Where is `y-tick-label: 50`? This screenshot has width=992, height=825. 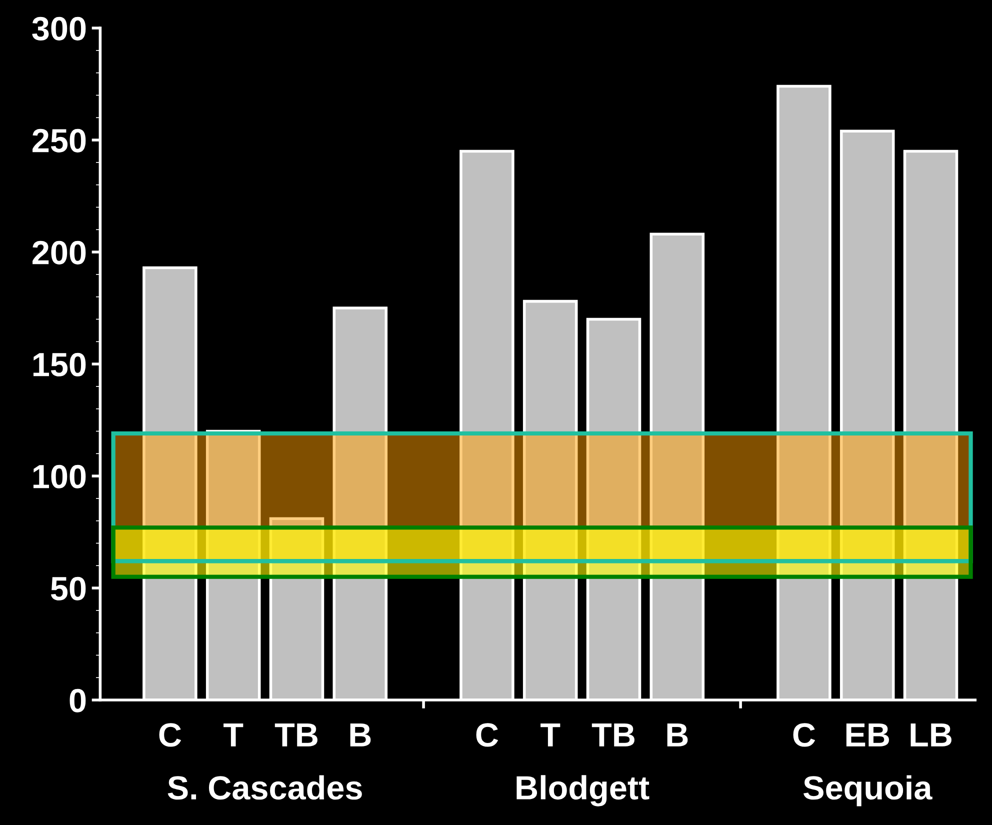
y-tick-label: 50 is located at coordinates (68, 588).